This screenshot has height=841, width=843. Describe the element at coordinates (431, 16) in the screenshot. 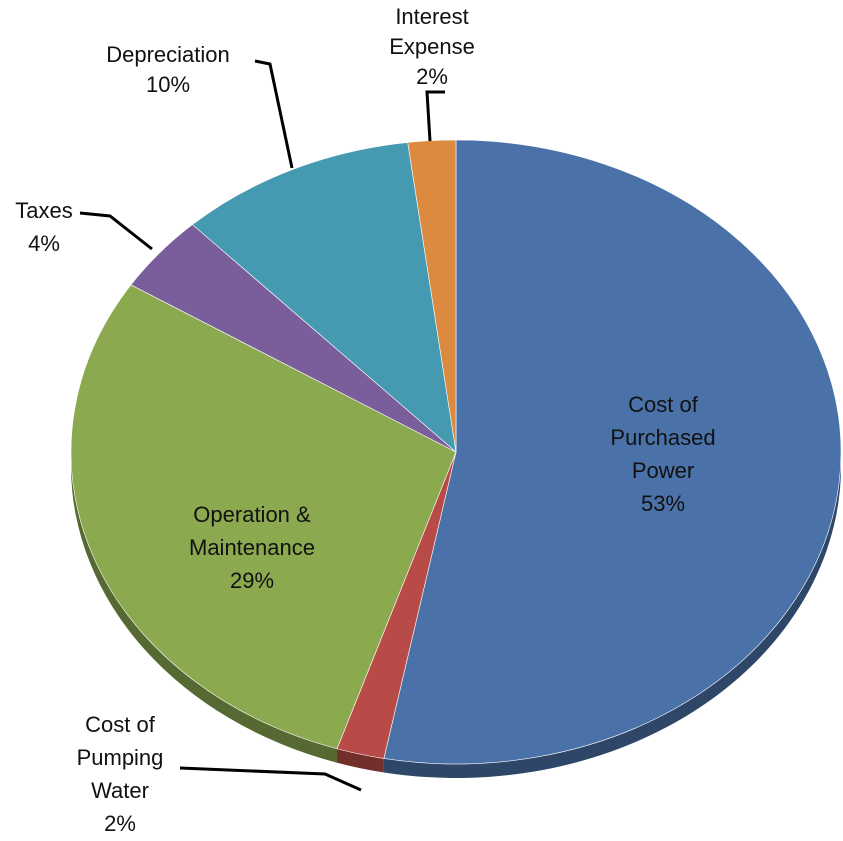

I see `slice-label-line-5: Interest` at that location.